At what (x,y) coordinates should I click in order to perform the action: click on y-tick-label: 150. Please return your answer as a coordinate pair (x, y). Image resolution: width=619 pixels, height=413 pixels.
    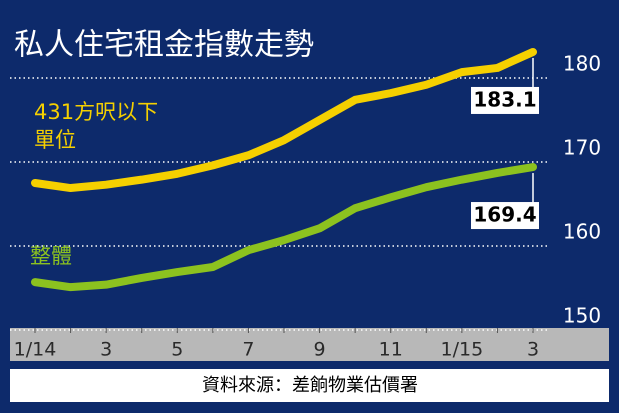
    Looking at the image, I should click on (582, 316).